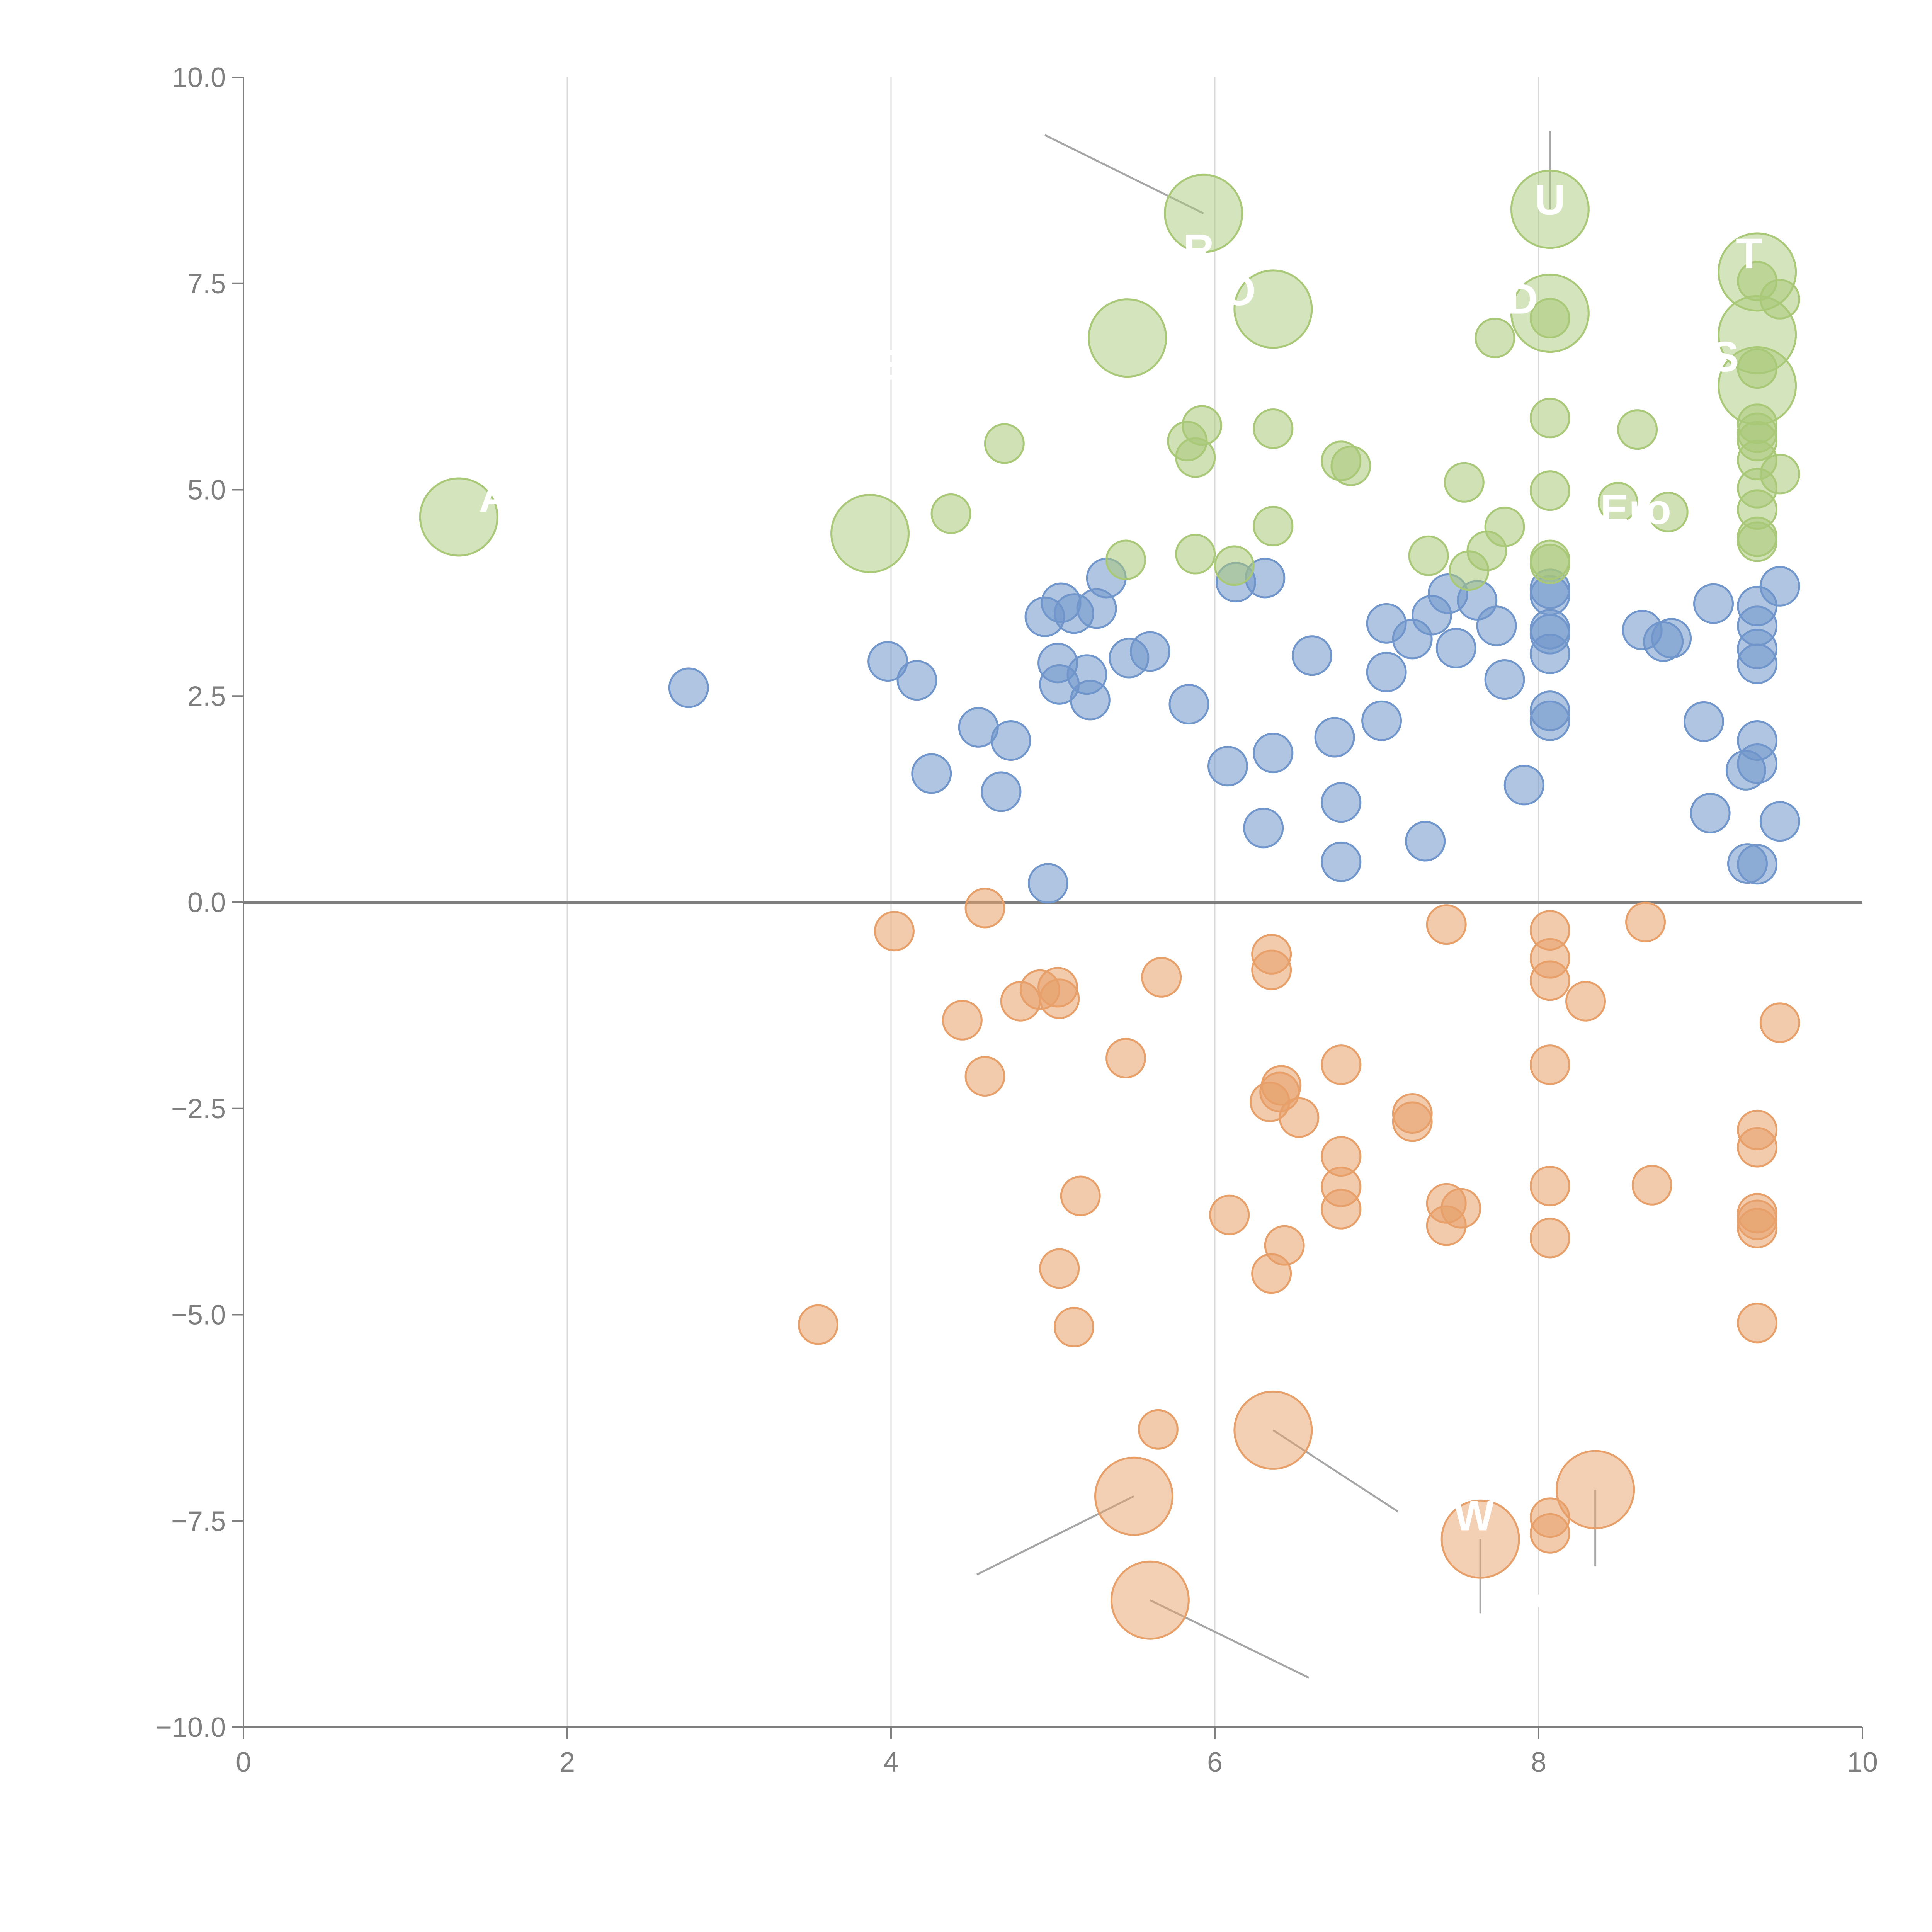 Image resolution: width=1932 pixels, height=1932 pixels. I want to click on y-tick-label: −2.5, so click(198, 1109).